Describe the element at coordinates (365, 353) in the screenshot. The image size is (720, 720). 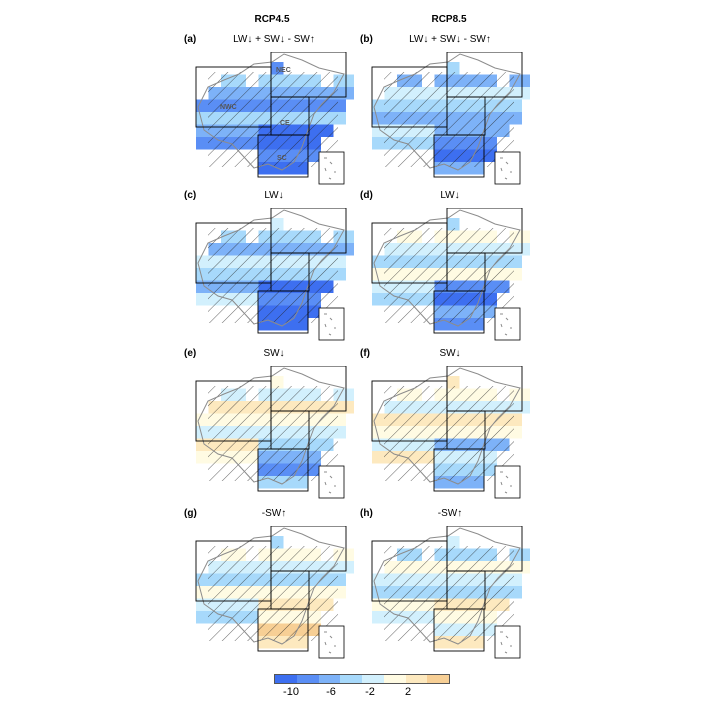
I see `panel-letter: (f)` at that location.